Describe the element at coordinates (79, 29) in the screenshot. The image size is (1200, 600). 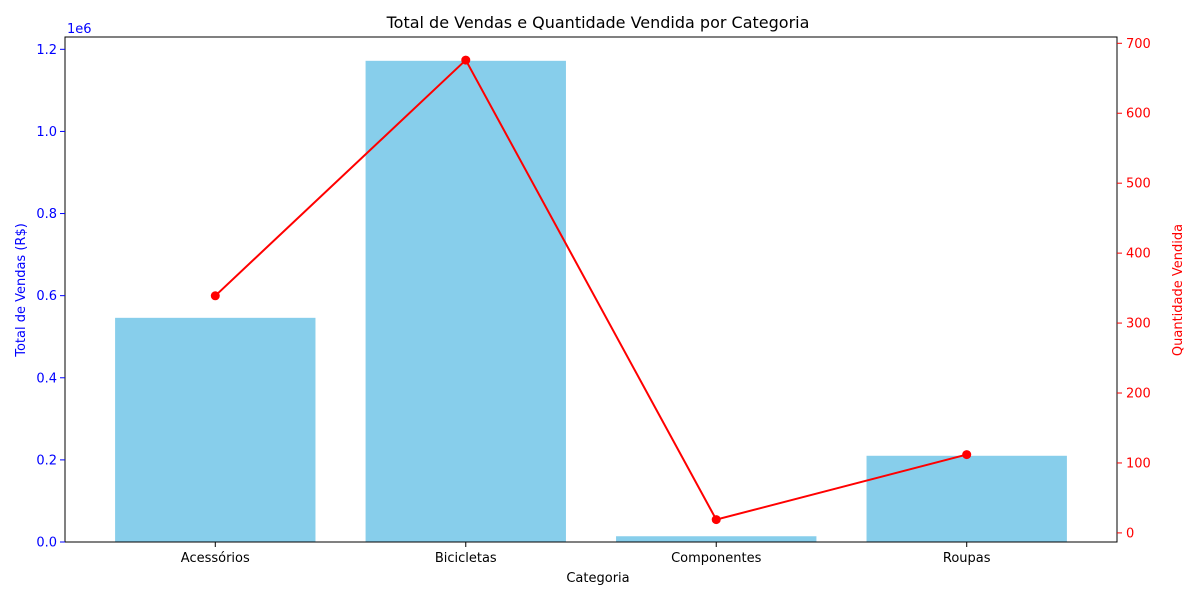
I see `y-left-offset-text: 1e6` at that location.